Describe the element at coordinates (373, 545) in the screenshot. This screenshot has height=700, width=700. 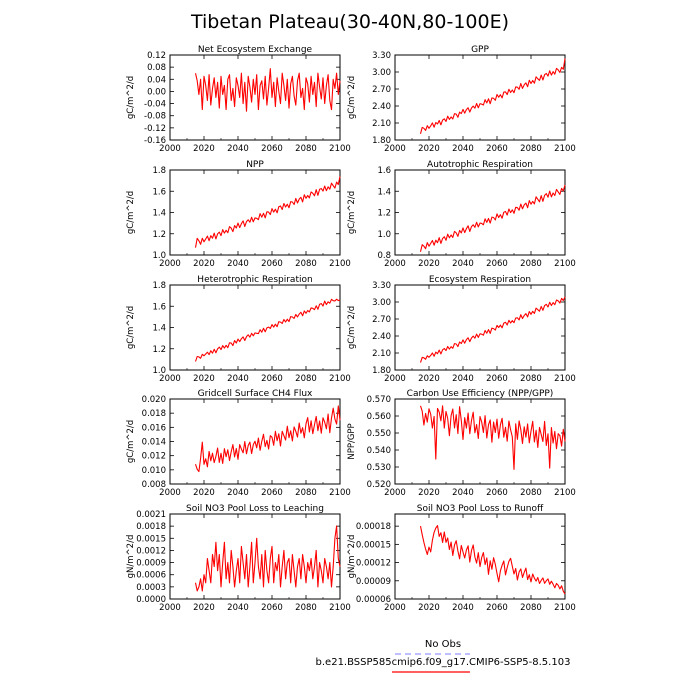
I see `y-tick-label: 0.00015` at that location.